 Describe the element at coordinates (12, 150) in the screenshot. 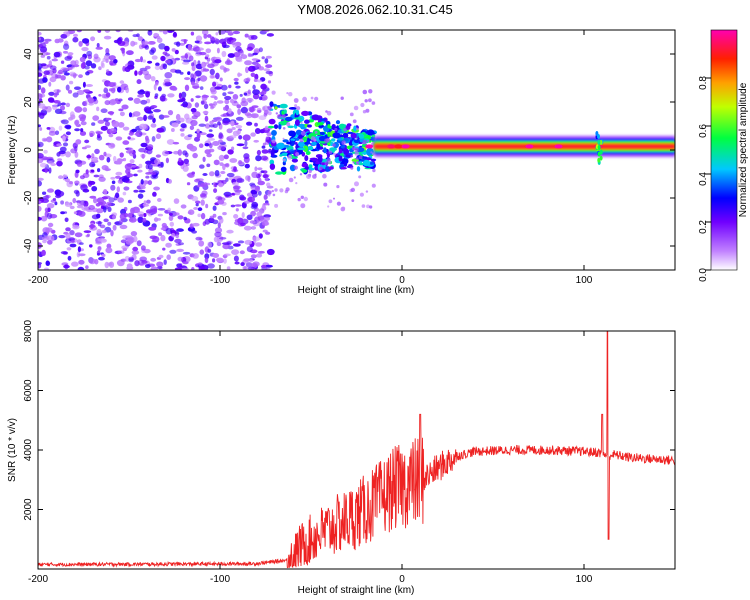

I see `spectrogram-y-label: Frequency (Hz)` at that location.